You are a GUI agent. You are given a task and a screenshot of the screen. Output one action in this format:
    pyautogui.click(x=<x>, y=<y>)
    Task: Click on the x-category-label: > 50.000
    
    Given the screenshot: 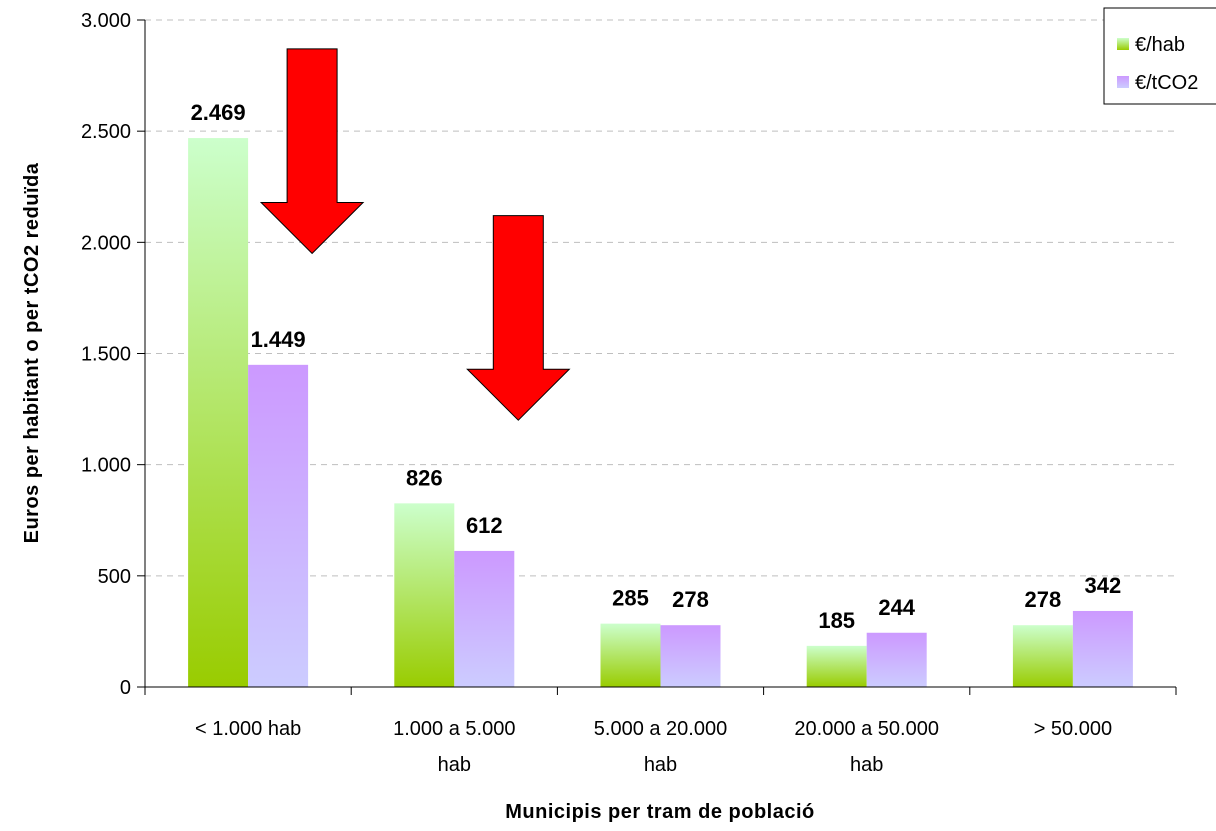 What is the action you would take?
    pyautogui.click(x=1073, y=729)
    